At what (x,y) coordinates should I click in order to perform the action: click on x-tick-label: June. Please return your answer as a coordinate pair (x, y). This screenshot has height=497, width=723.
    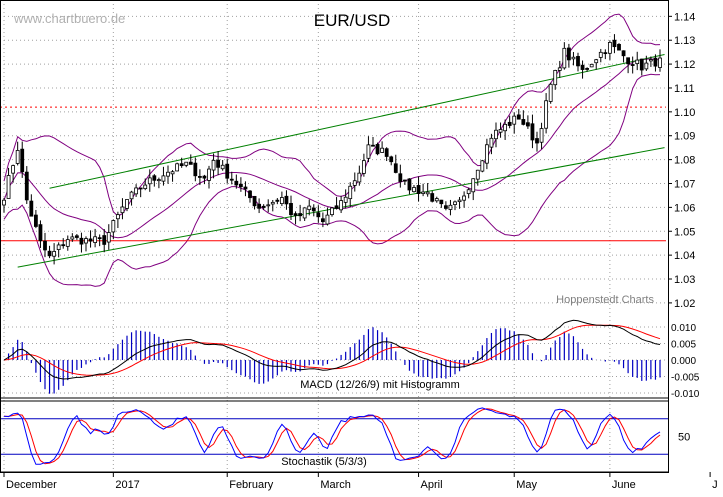
    Looking at the image, I should click on (624, 485).